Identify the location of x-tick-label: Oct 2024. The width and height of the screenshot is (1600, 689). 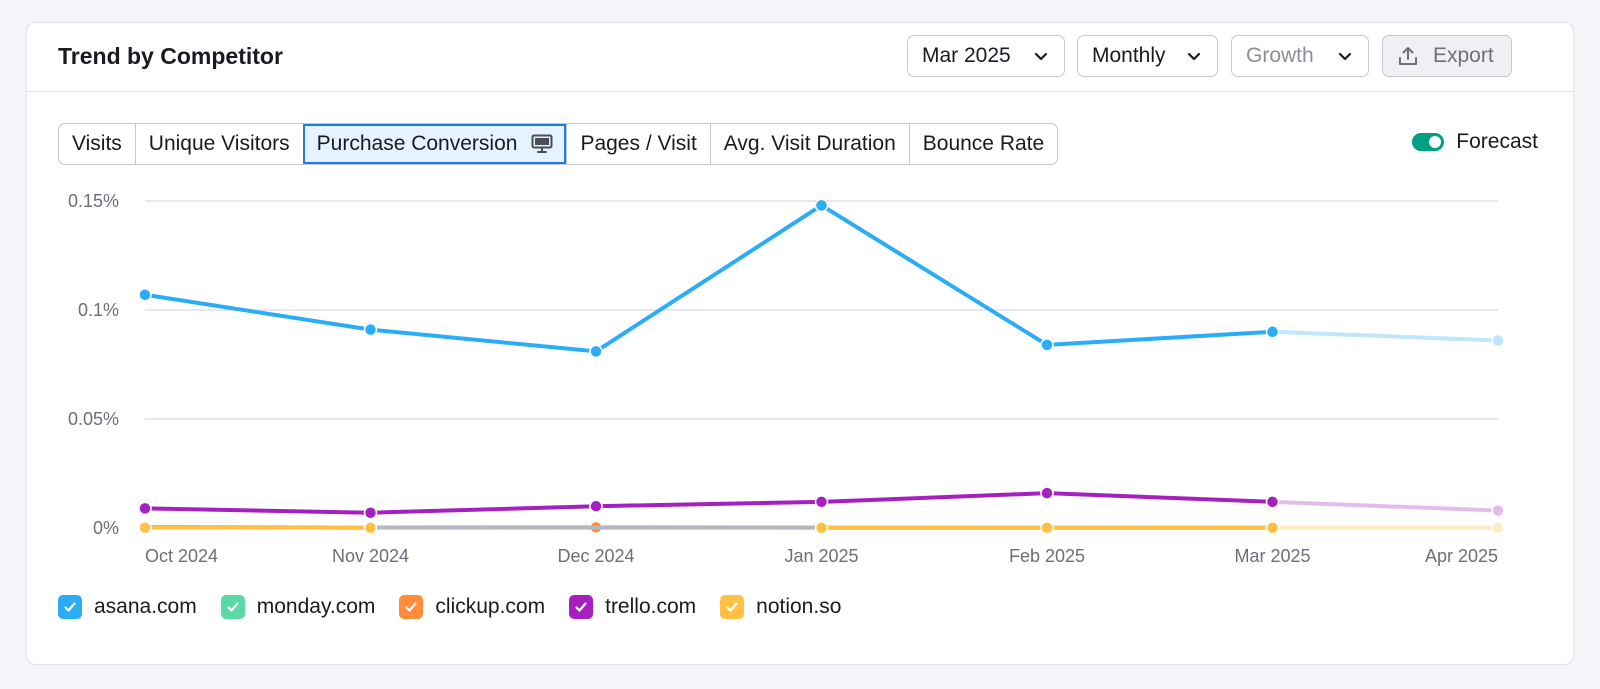
(181, 556).